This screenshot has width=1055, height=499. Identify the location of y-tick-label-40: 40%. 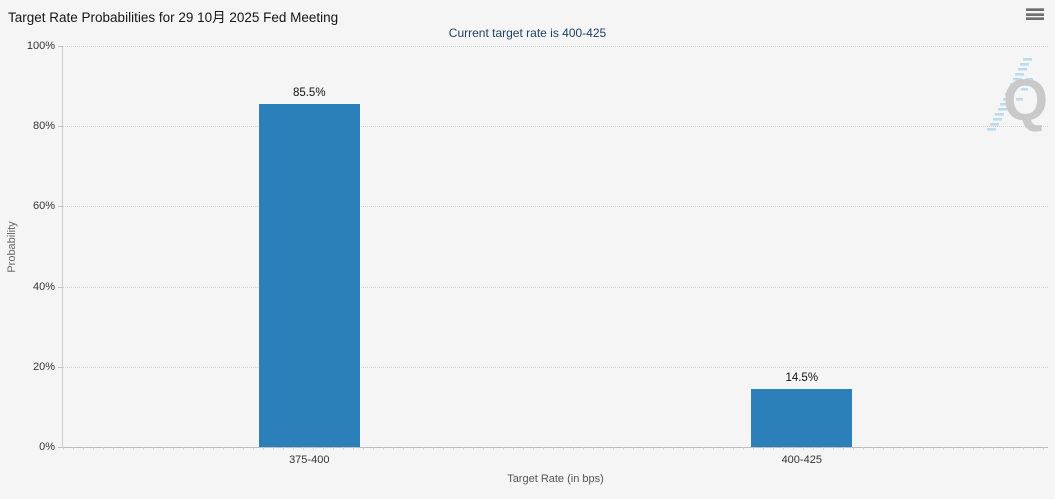
(43, 286).